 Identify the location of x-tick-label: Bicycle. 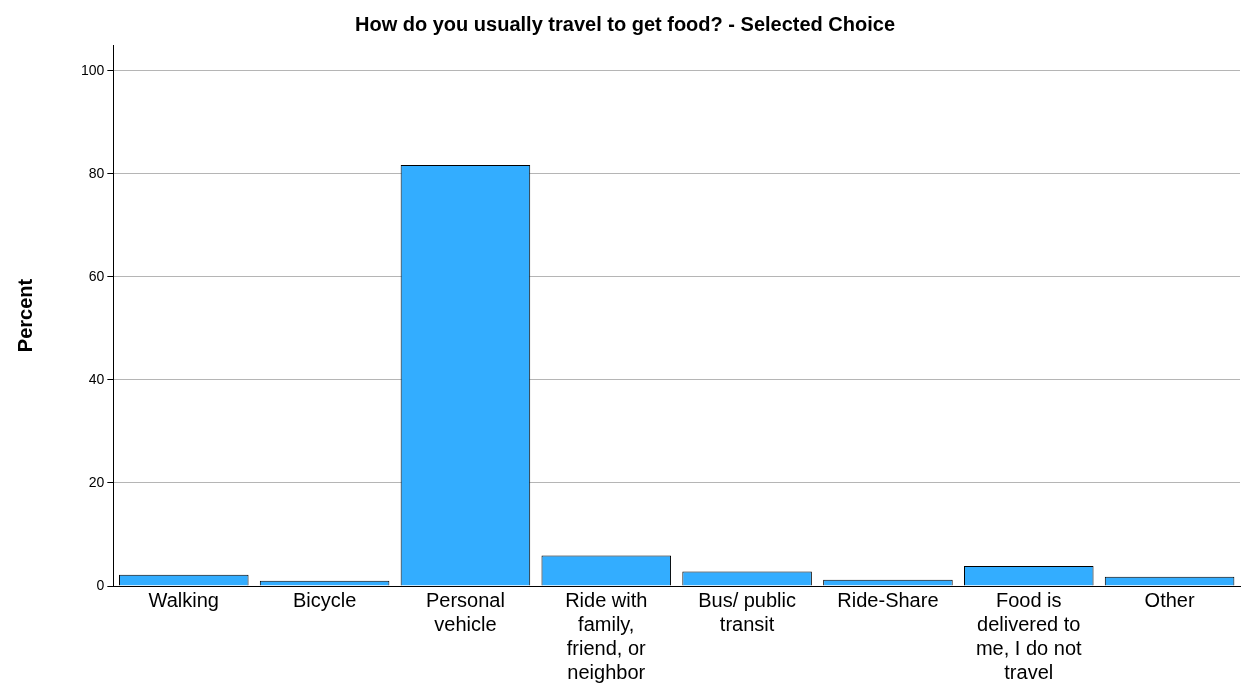
(324, 599).